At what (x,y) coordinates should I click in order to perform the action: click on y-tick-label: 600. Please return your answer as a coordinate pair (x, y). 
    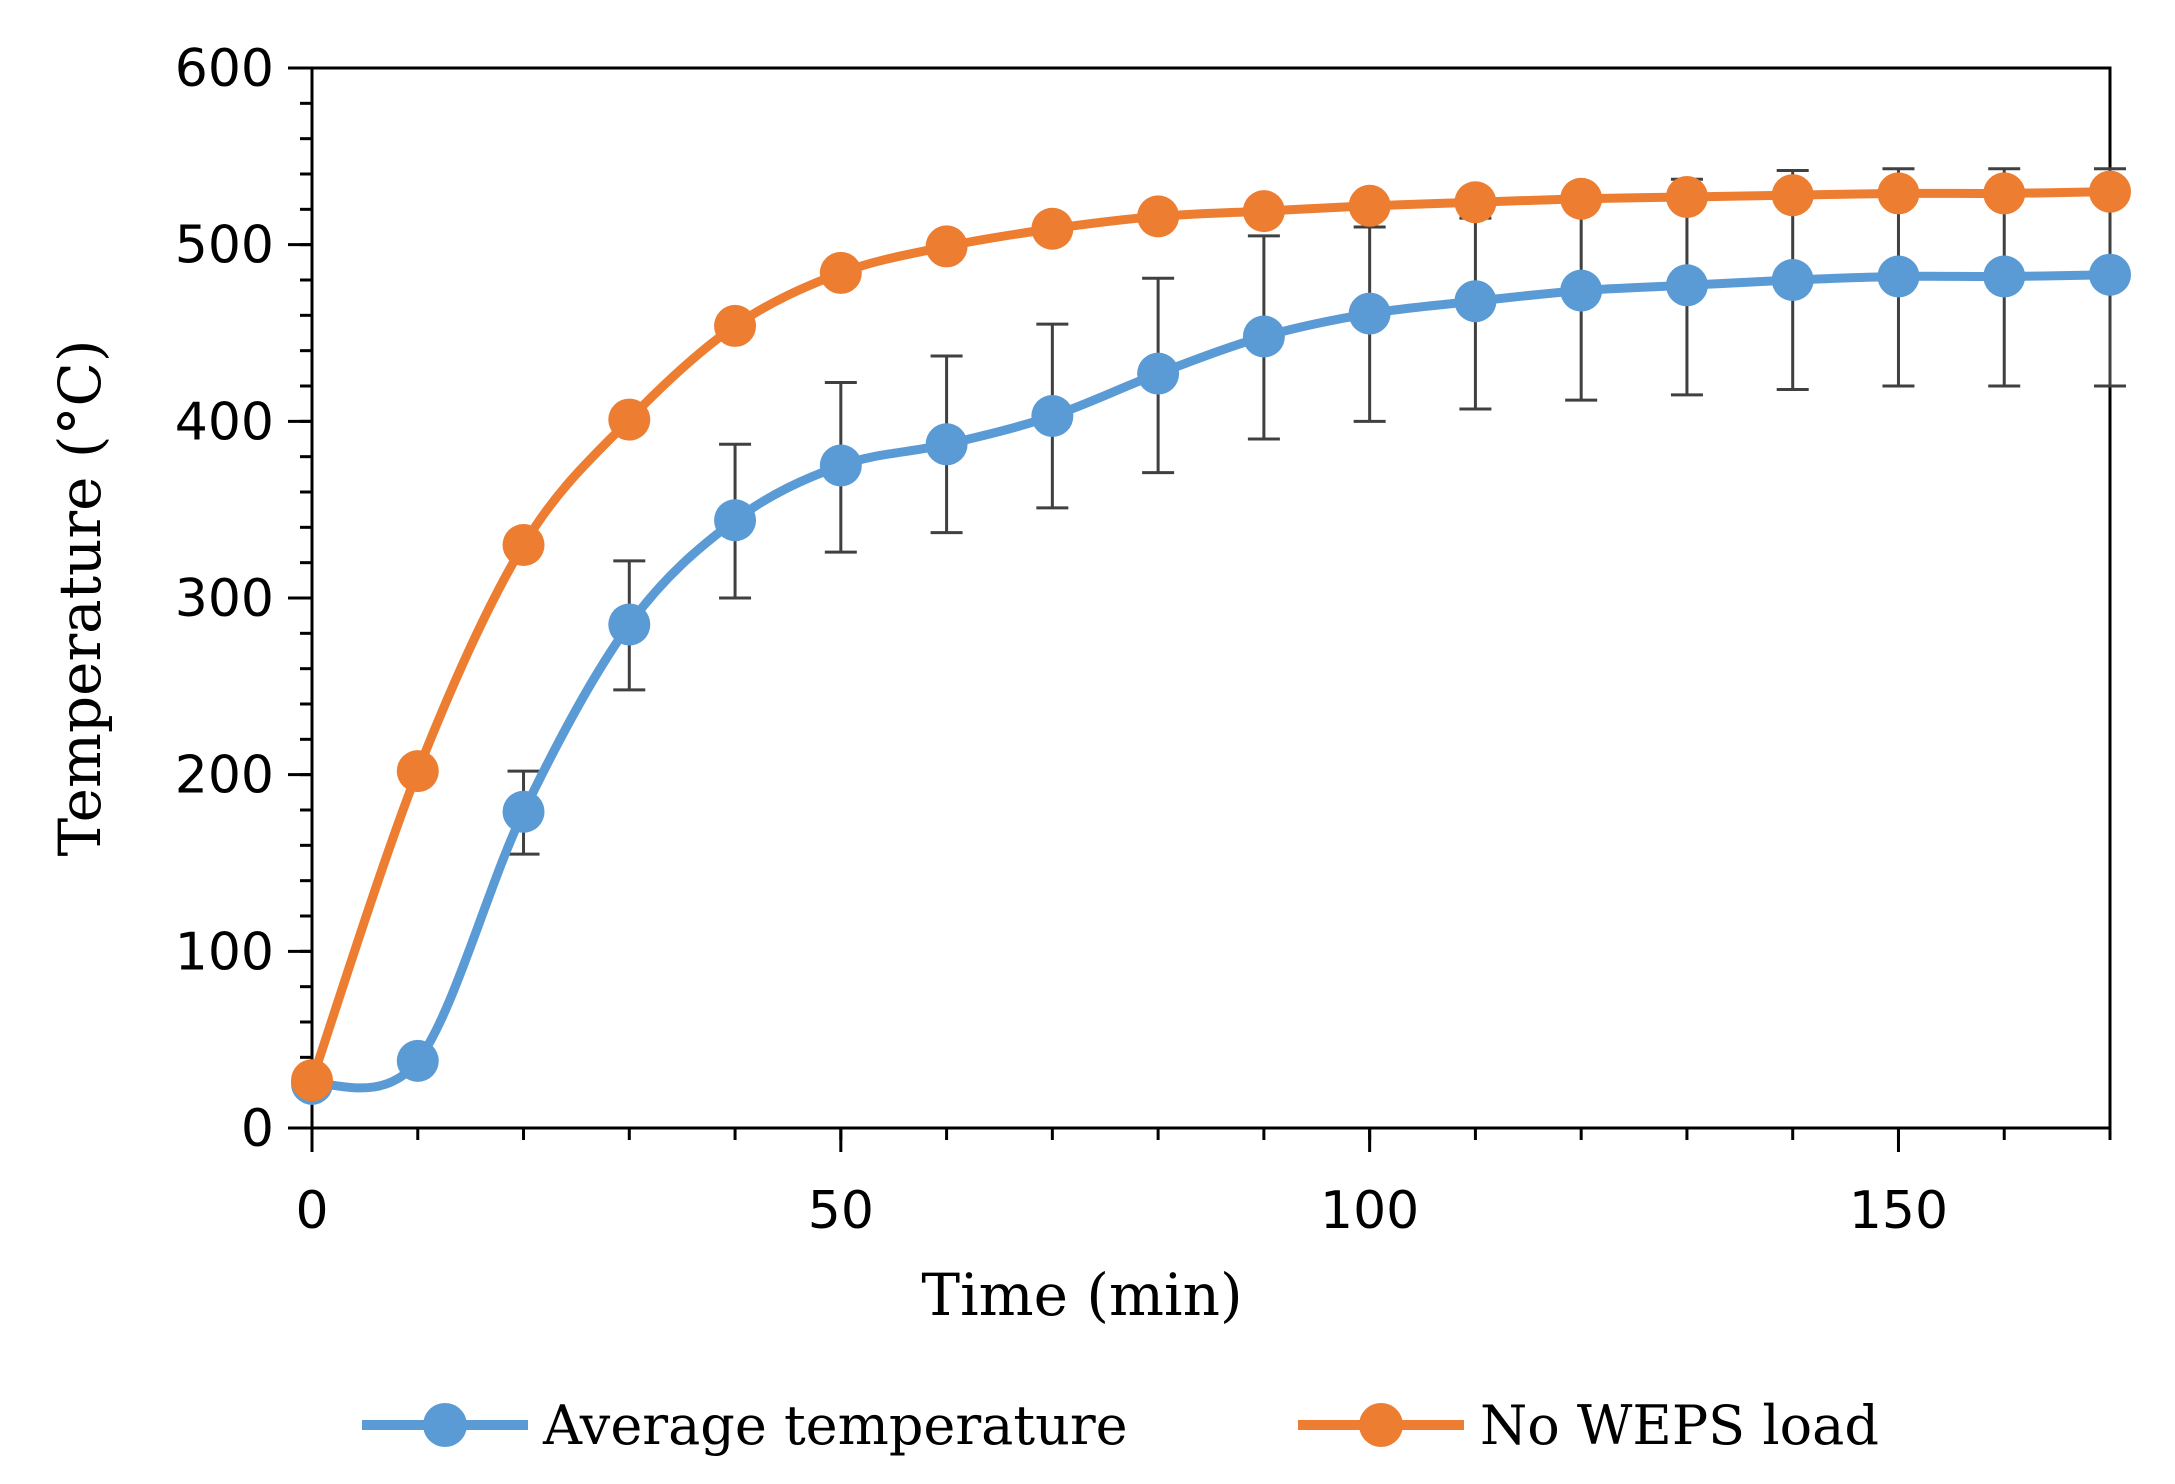
    Looking at the image, I should click on (224, 69).